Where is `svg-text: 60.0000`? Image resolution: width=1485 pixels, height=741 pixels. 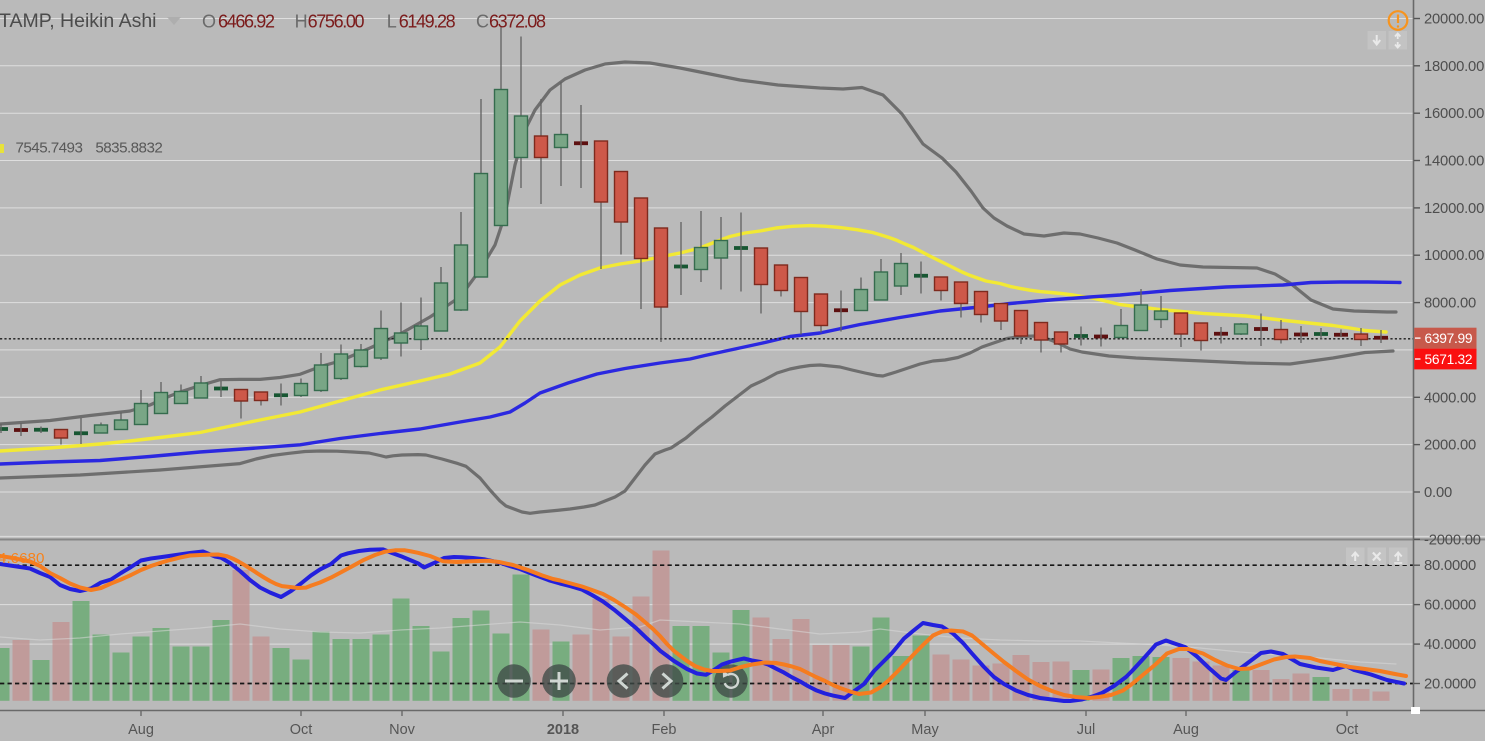
svg-text: 60.0000 is located at coordinates (1450, 606).